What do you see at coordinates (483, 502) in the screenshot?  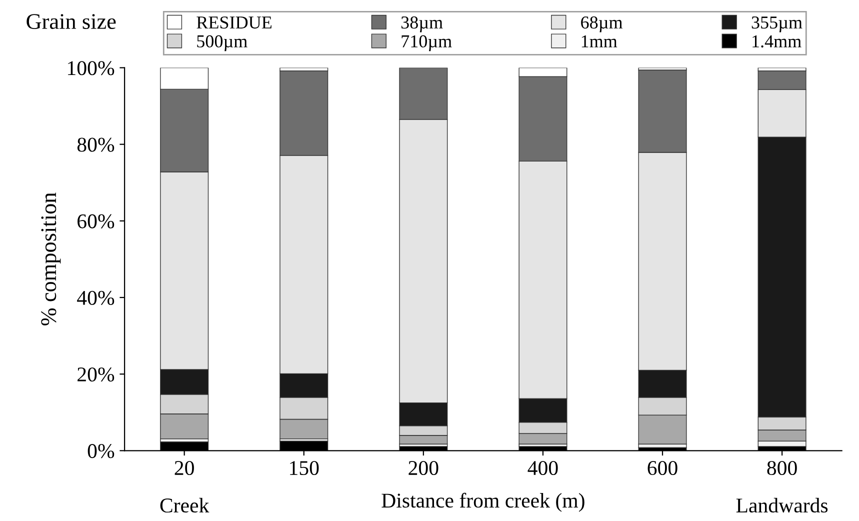 I see `x-axis-title: Distance from creek (m)` at bounding box center [483, 502].